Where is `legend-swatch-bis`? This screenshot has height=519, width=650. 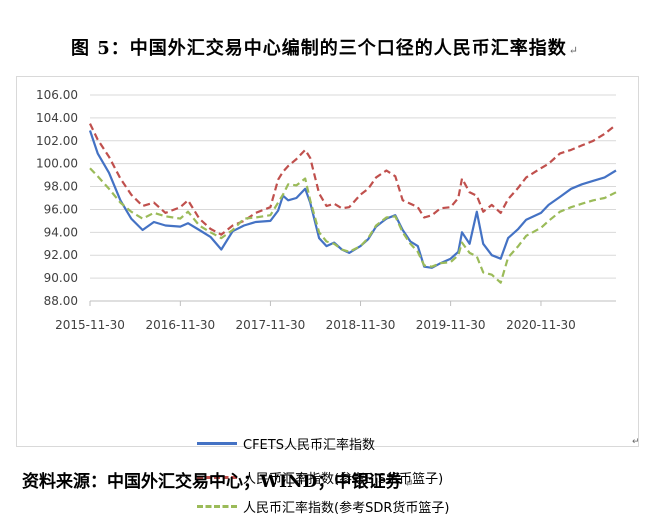
legend-swatch-bis is located at coordinates (217, 477).